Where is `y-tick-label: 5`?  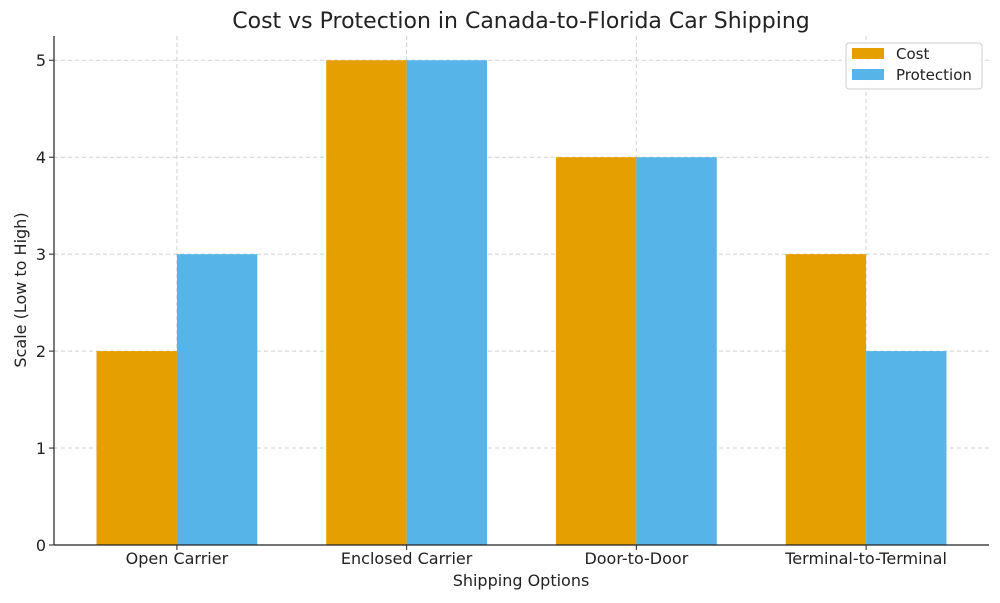
y-tick-label: 5 is located at coordinates (41, 60).